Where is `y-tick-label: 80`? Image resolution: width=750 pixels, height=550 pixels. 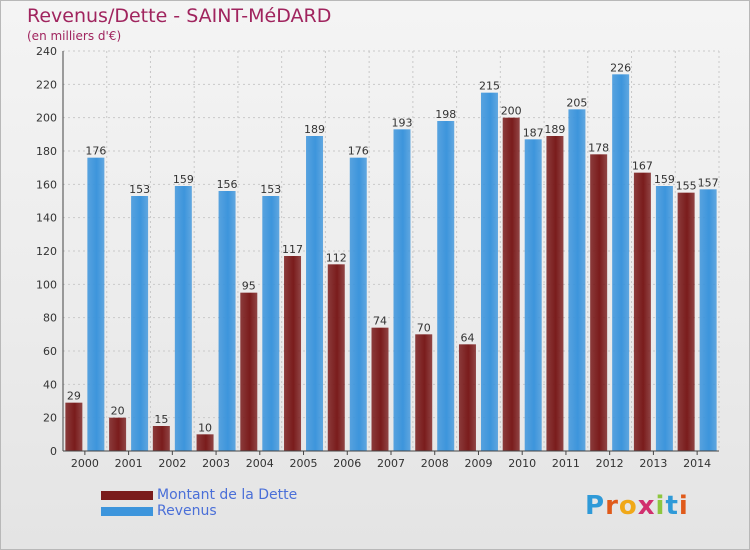
y-tick-label: 80 is located at coordinates (50, 318).